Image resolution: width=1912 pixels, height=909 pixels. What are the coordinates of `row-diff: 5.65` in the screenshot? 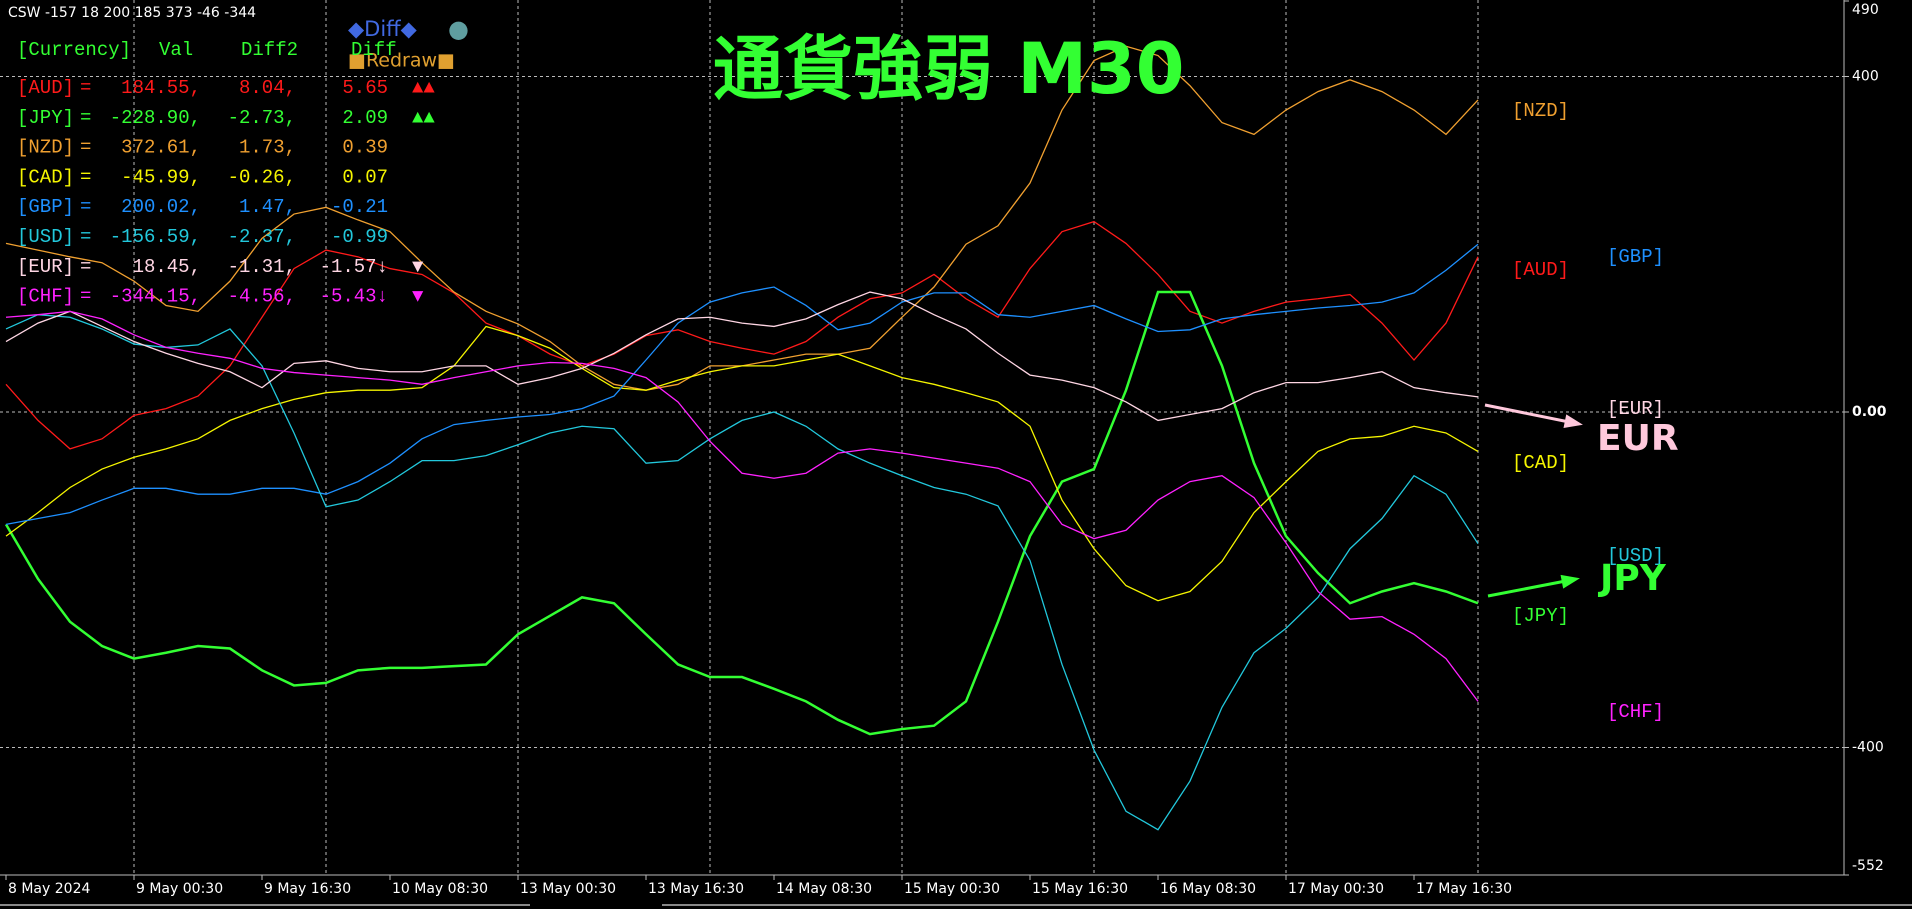 It's located at (365, 88).